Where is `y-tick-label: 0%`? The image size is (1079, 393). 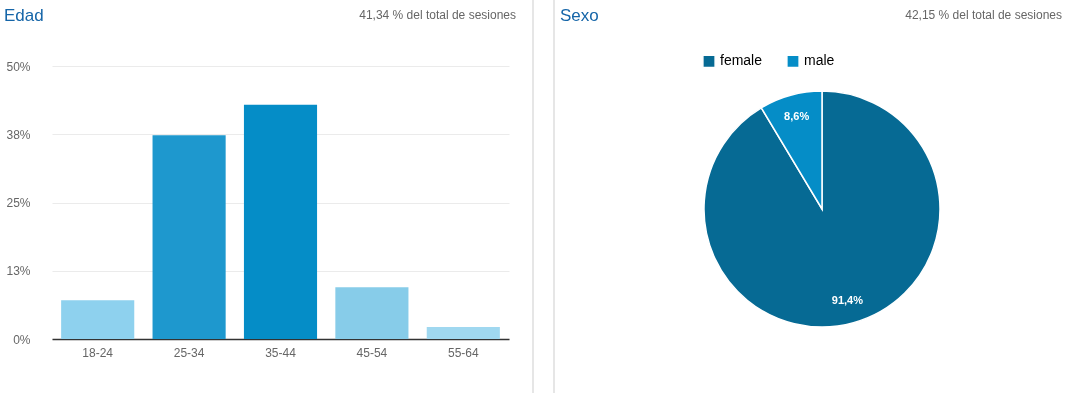
y-tick-label: 0% is located at coordinates (22, 339).